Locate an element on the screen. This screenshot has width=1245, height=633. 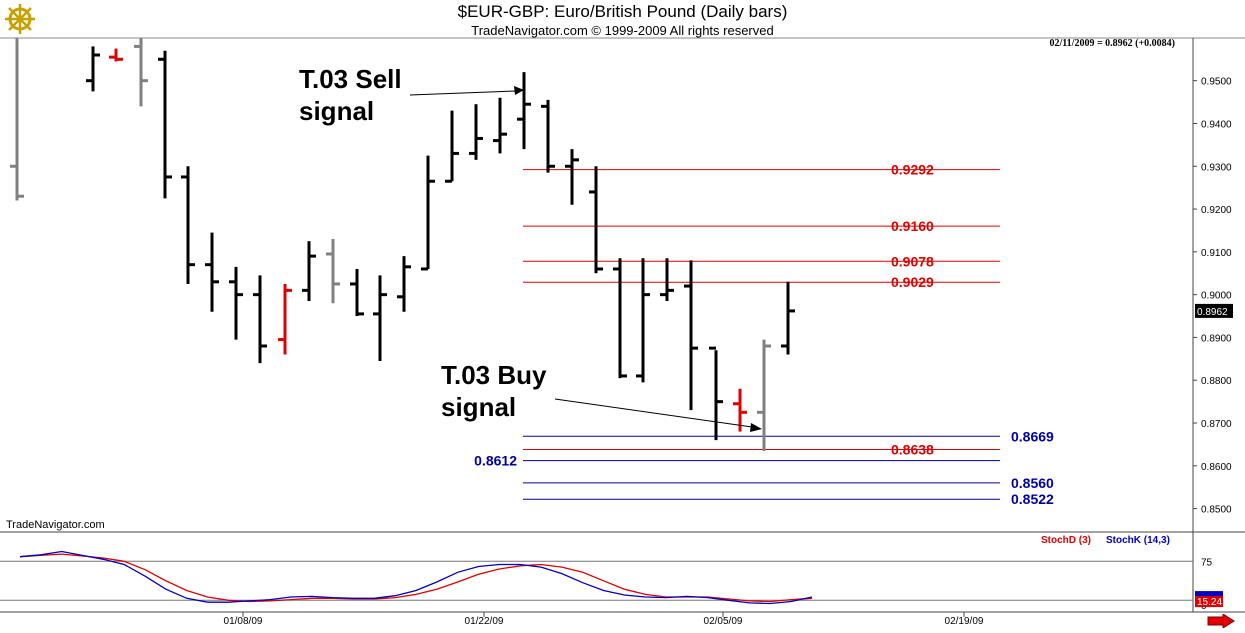
legend-stochk: StochK (14,3) is located at coordinates (1138, 540).